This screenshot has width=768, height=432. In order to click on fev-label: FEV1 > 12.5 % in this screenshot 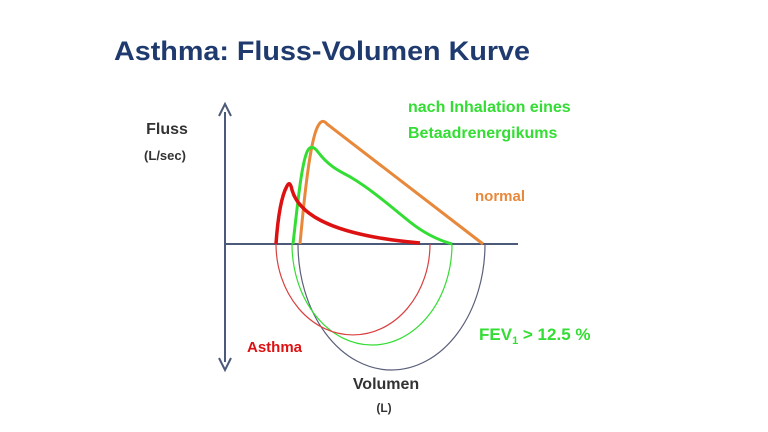, I will do `click(535, 336)`.